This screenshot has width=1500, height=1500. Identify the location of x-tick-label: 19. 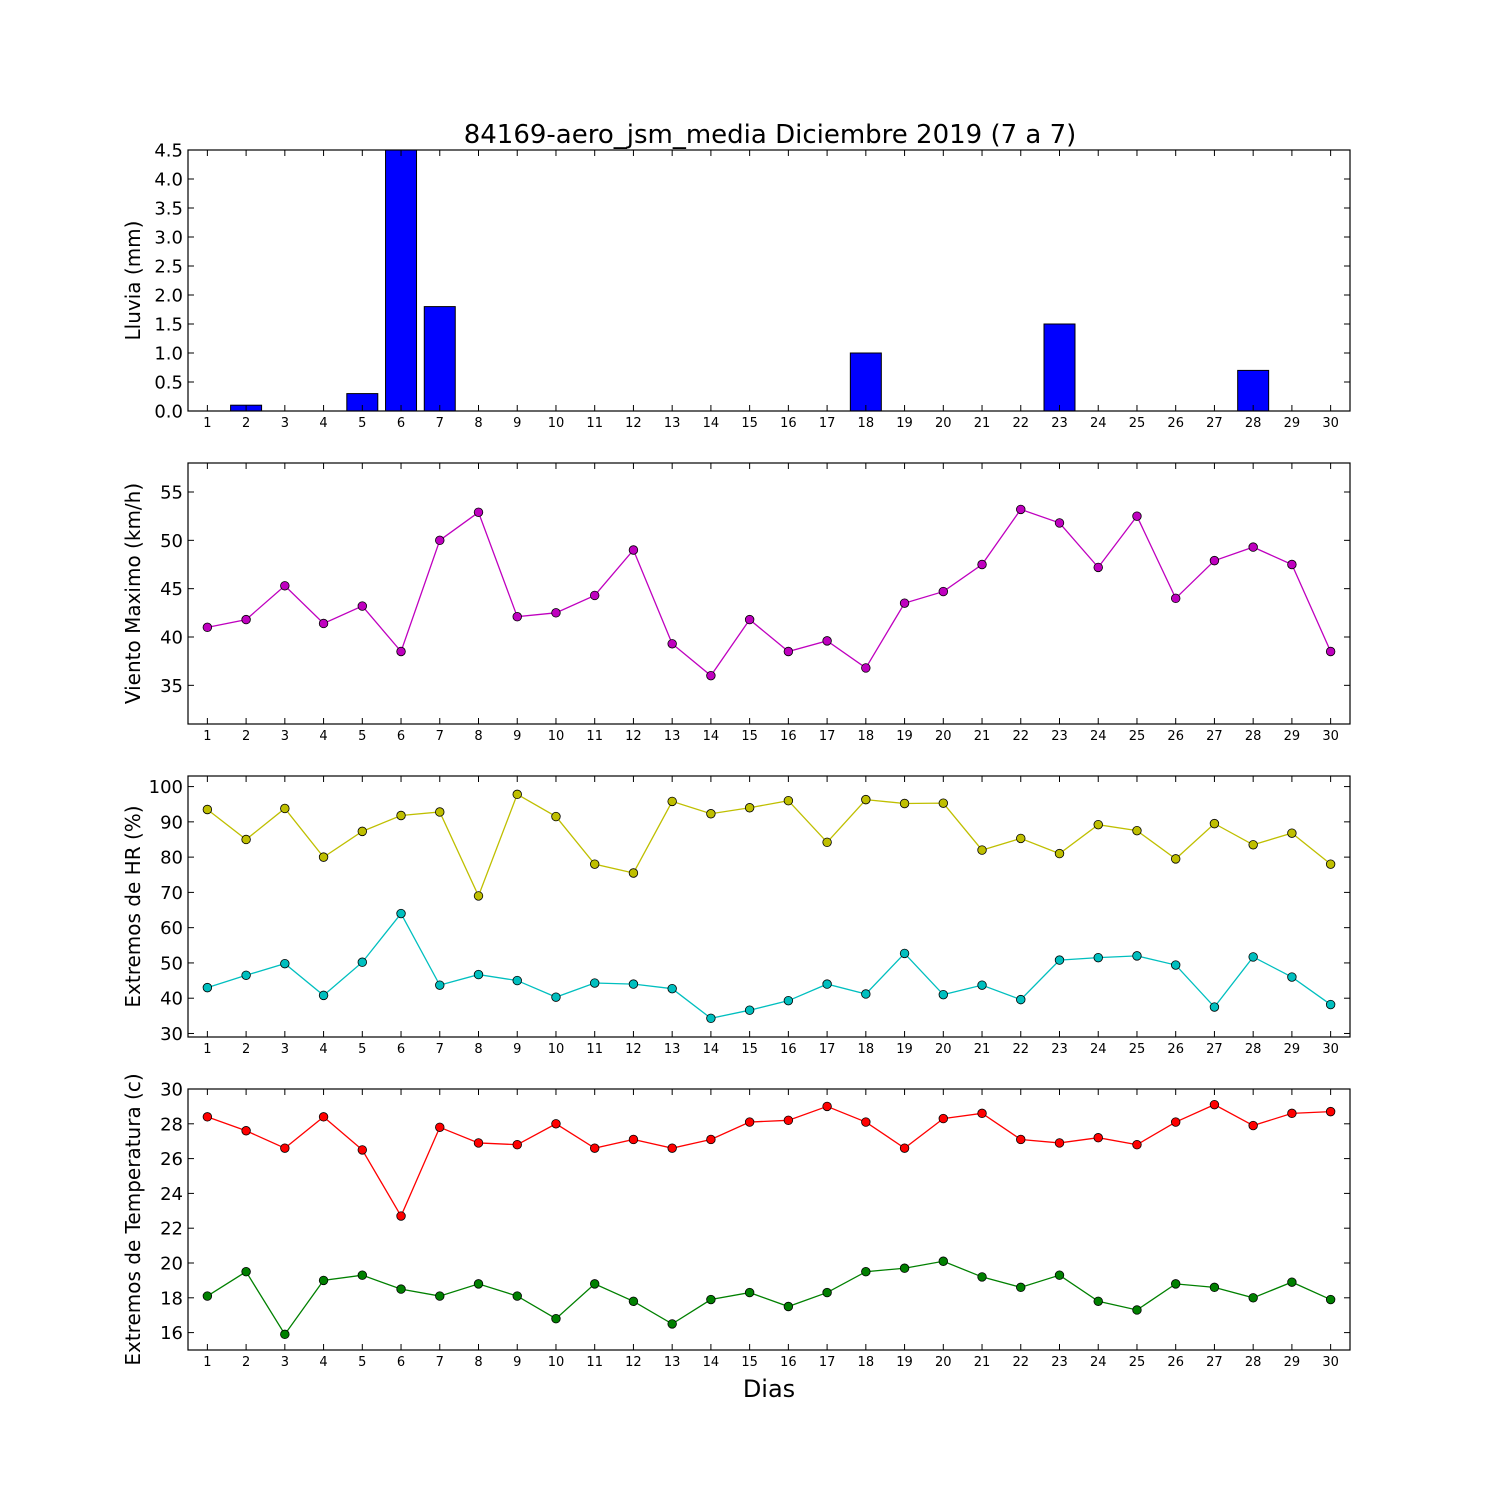
(904, 1362).